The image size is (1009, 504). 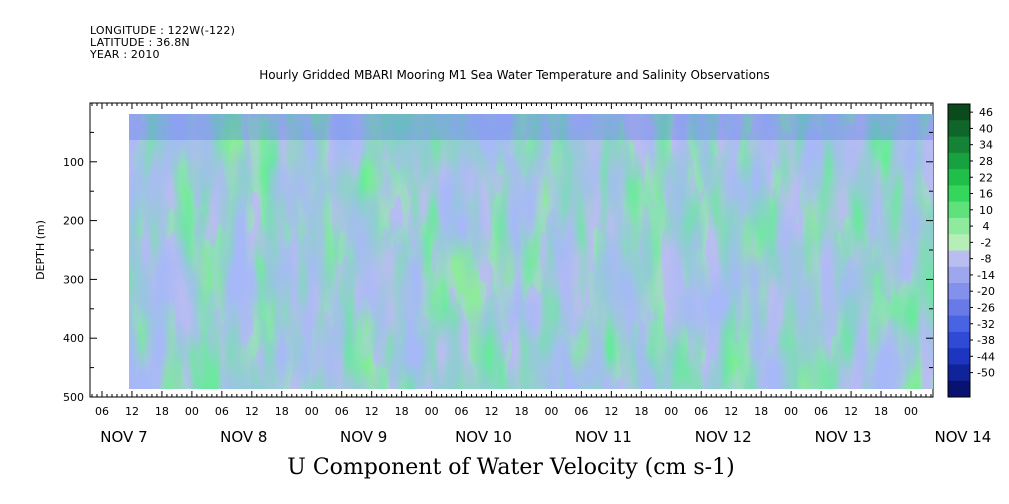 What do you see at coordinates (986, 177) in the screenshot?
I see `colorbar-label: 22` at bounding box center [986, 177].